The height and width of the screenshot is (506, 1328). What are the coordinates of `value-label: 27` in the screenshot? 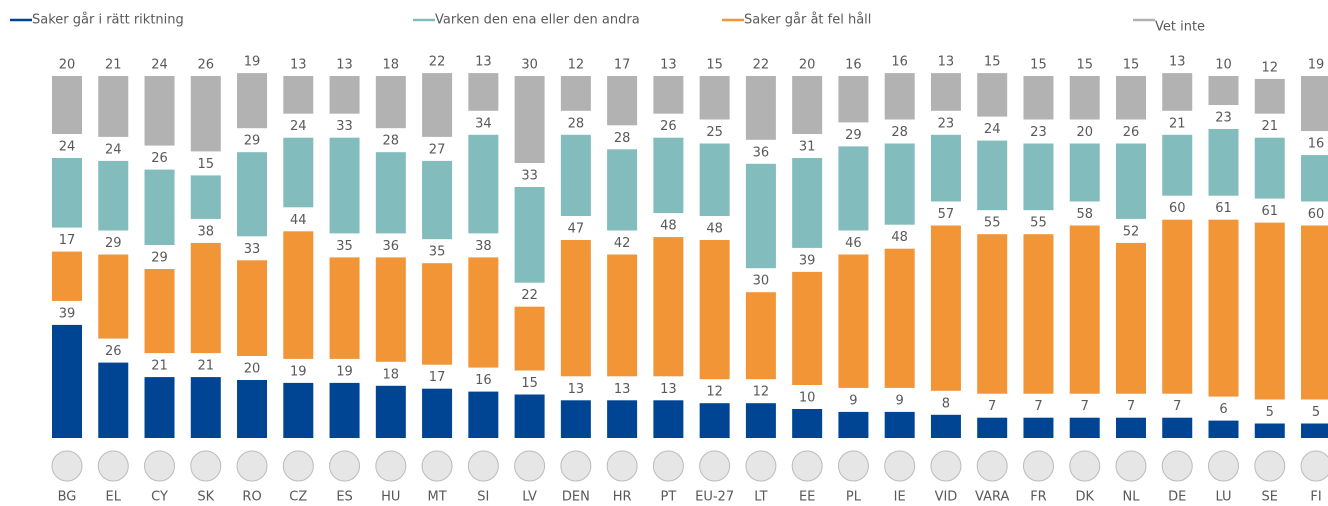 It's located at (437, 149).